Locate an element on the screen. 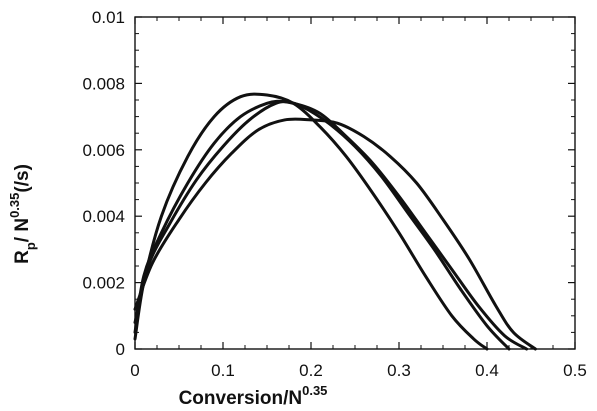 This screenshot has height=411, width=597. y-axis-label-middle: / N is located at coordinates (22, 230).